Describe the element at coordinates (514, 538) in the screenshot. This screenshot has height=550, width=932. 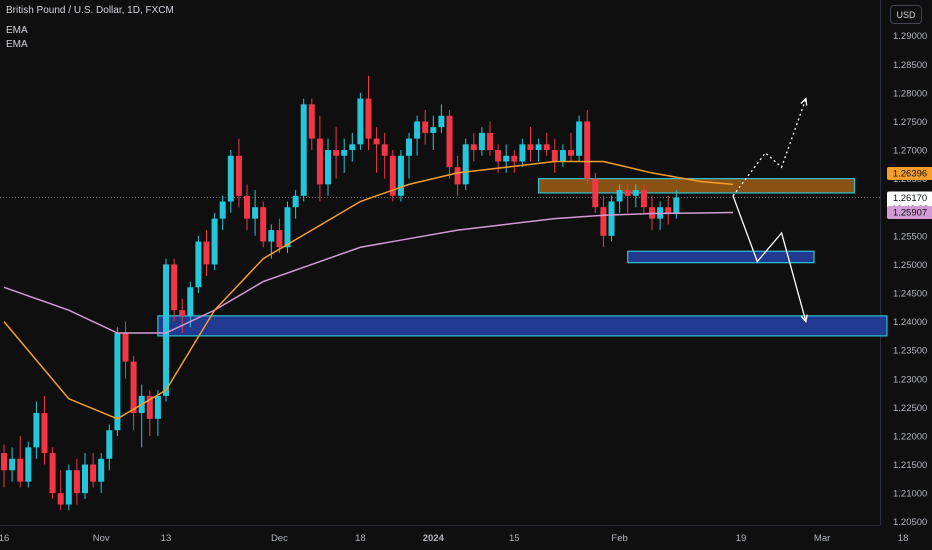
I see `x-tick-label: 15` at that location.